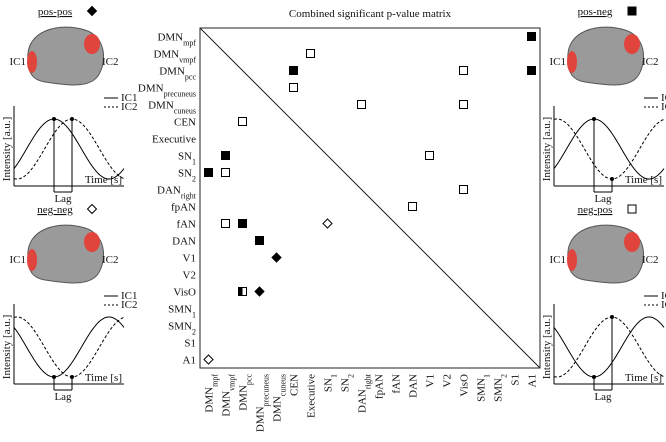  What do you see at coordinates (595, 210) in the screenshot?
I see `panel-title: neg-pos` at bounding box center [595, 210].